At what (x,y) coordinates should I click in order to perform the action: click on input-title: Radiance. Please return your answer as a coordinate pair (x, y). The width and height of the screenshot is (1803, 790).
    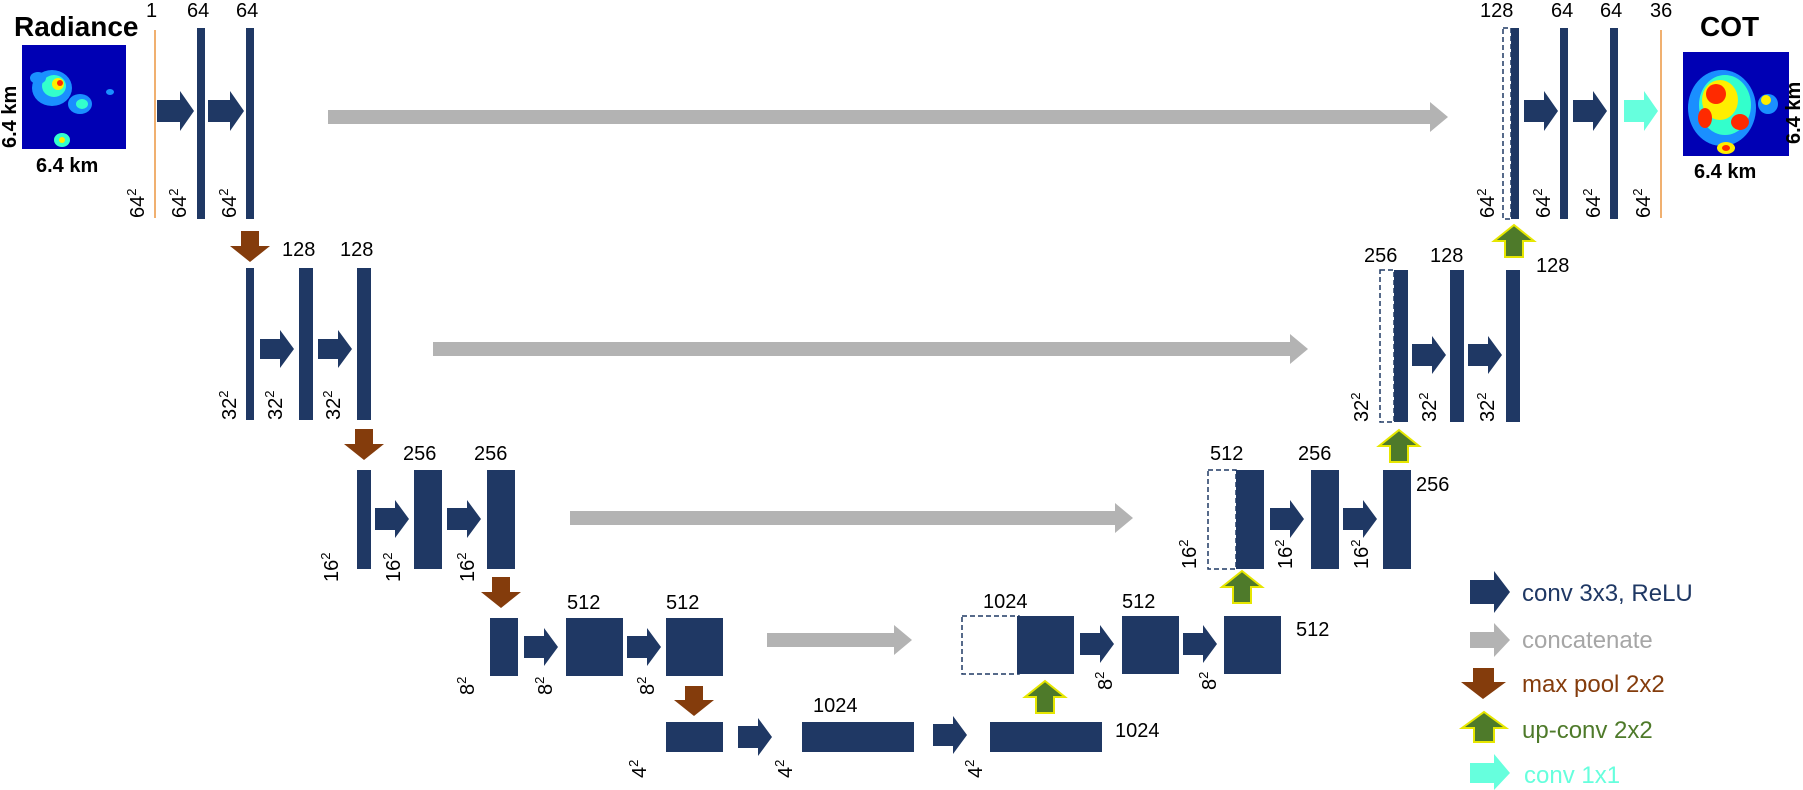
    Looking at the image, I should click on (76, 26).